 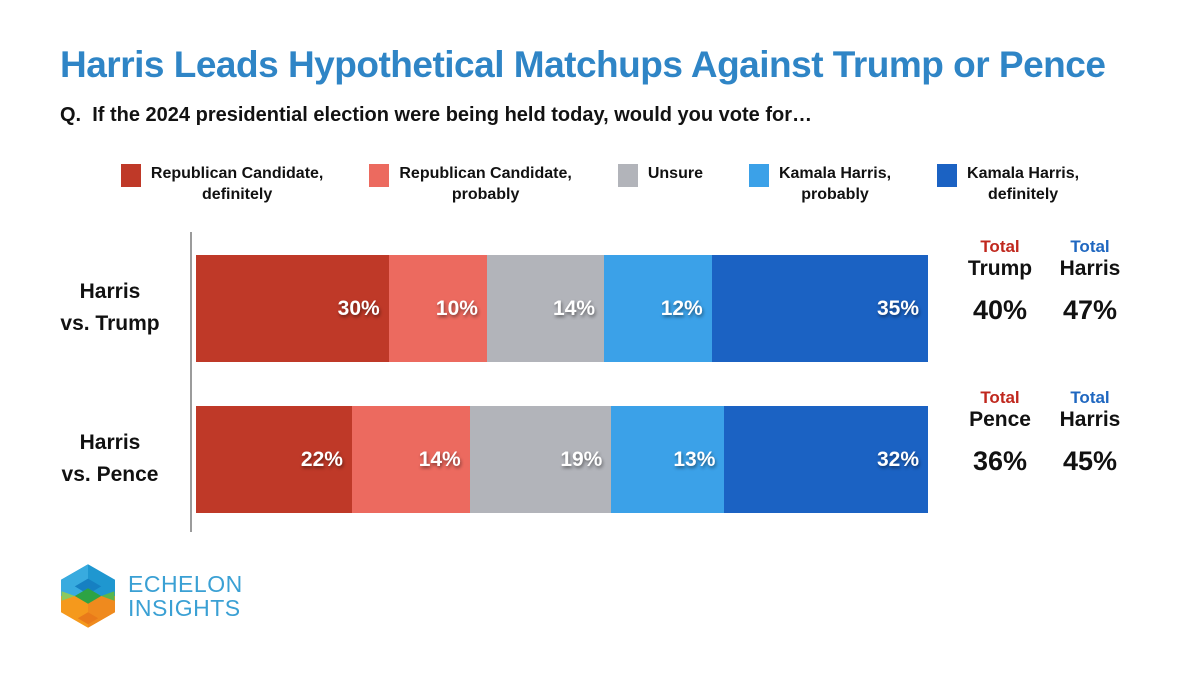 I want to click on bar-segment: 22%, so click(x=274, y=459).